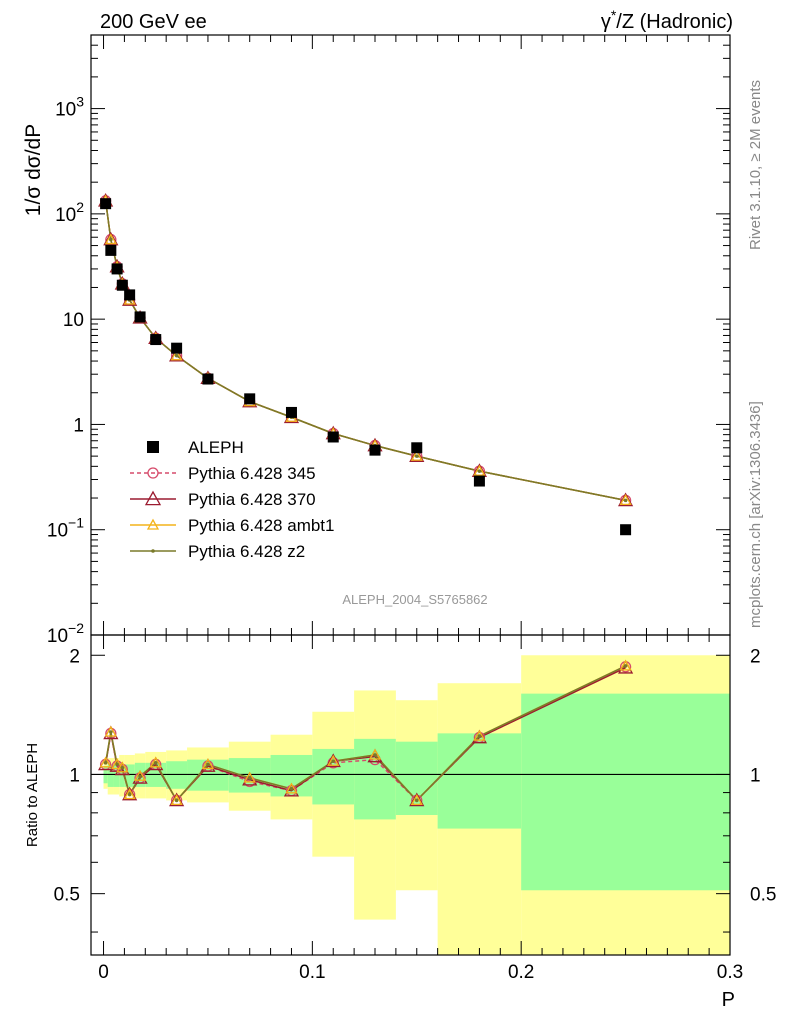  What do you see at coordinates (261, 525) in the screenshot?
I see `legend-label-ambt1: Pythia 6.428 ambt1` at bounding box center [261, 525].